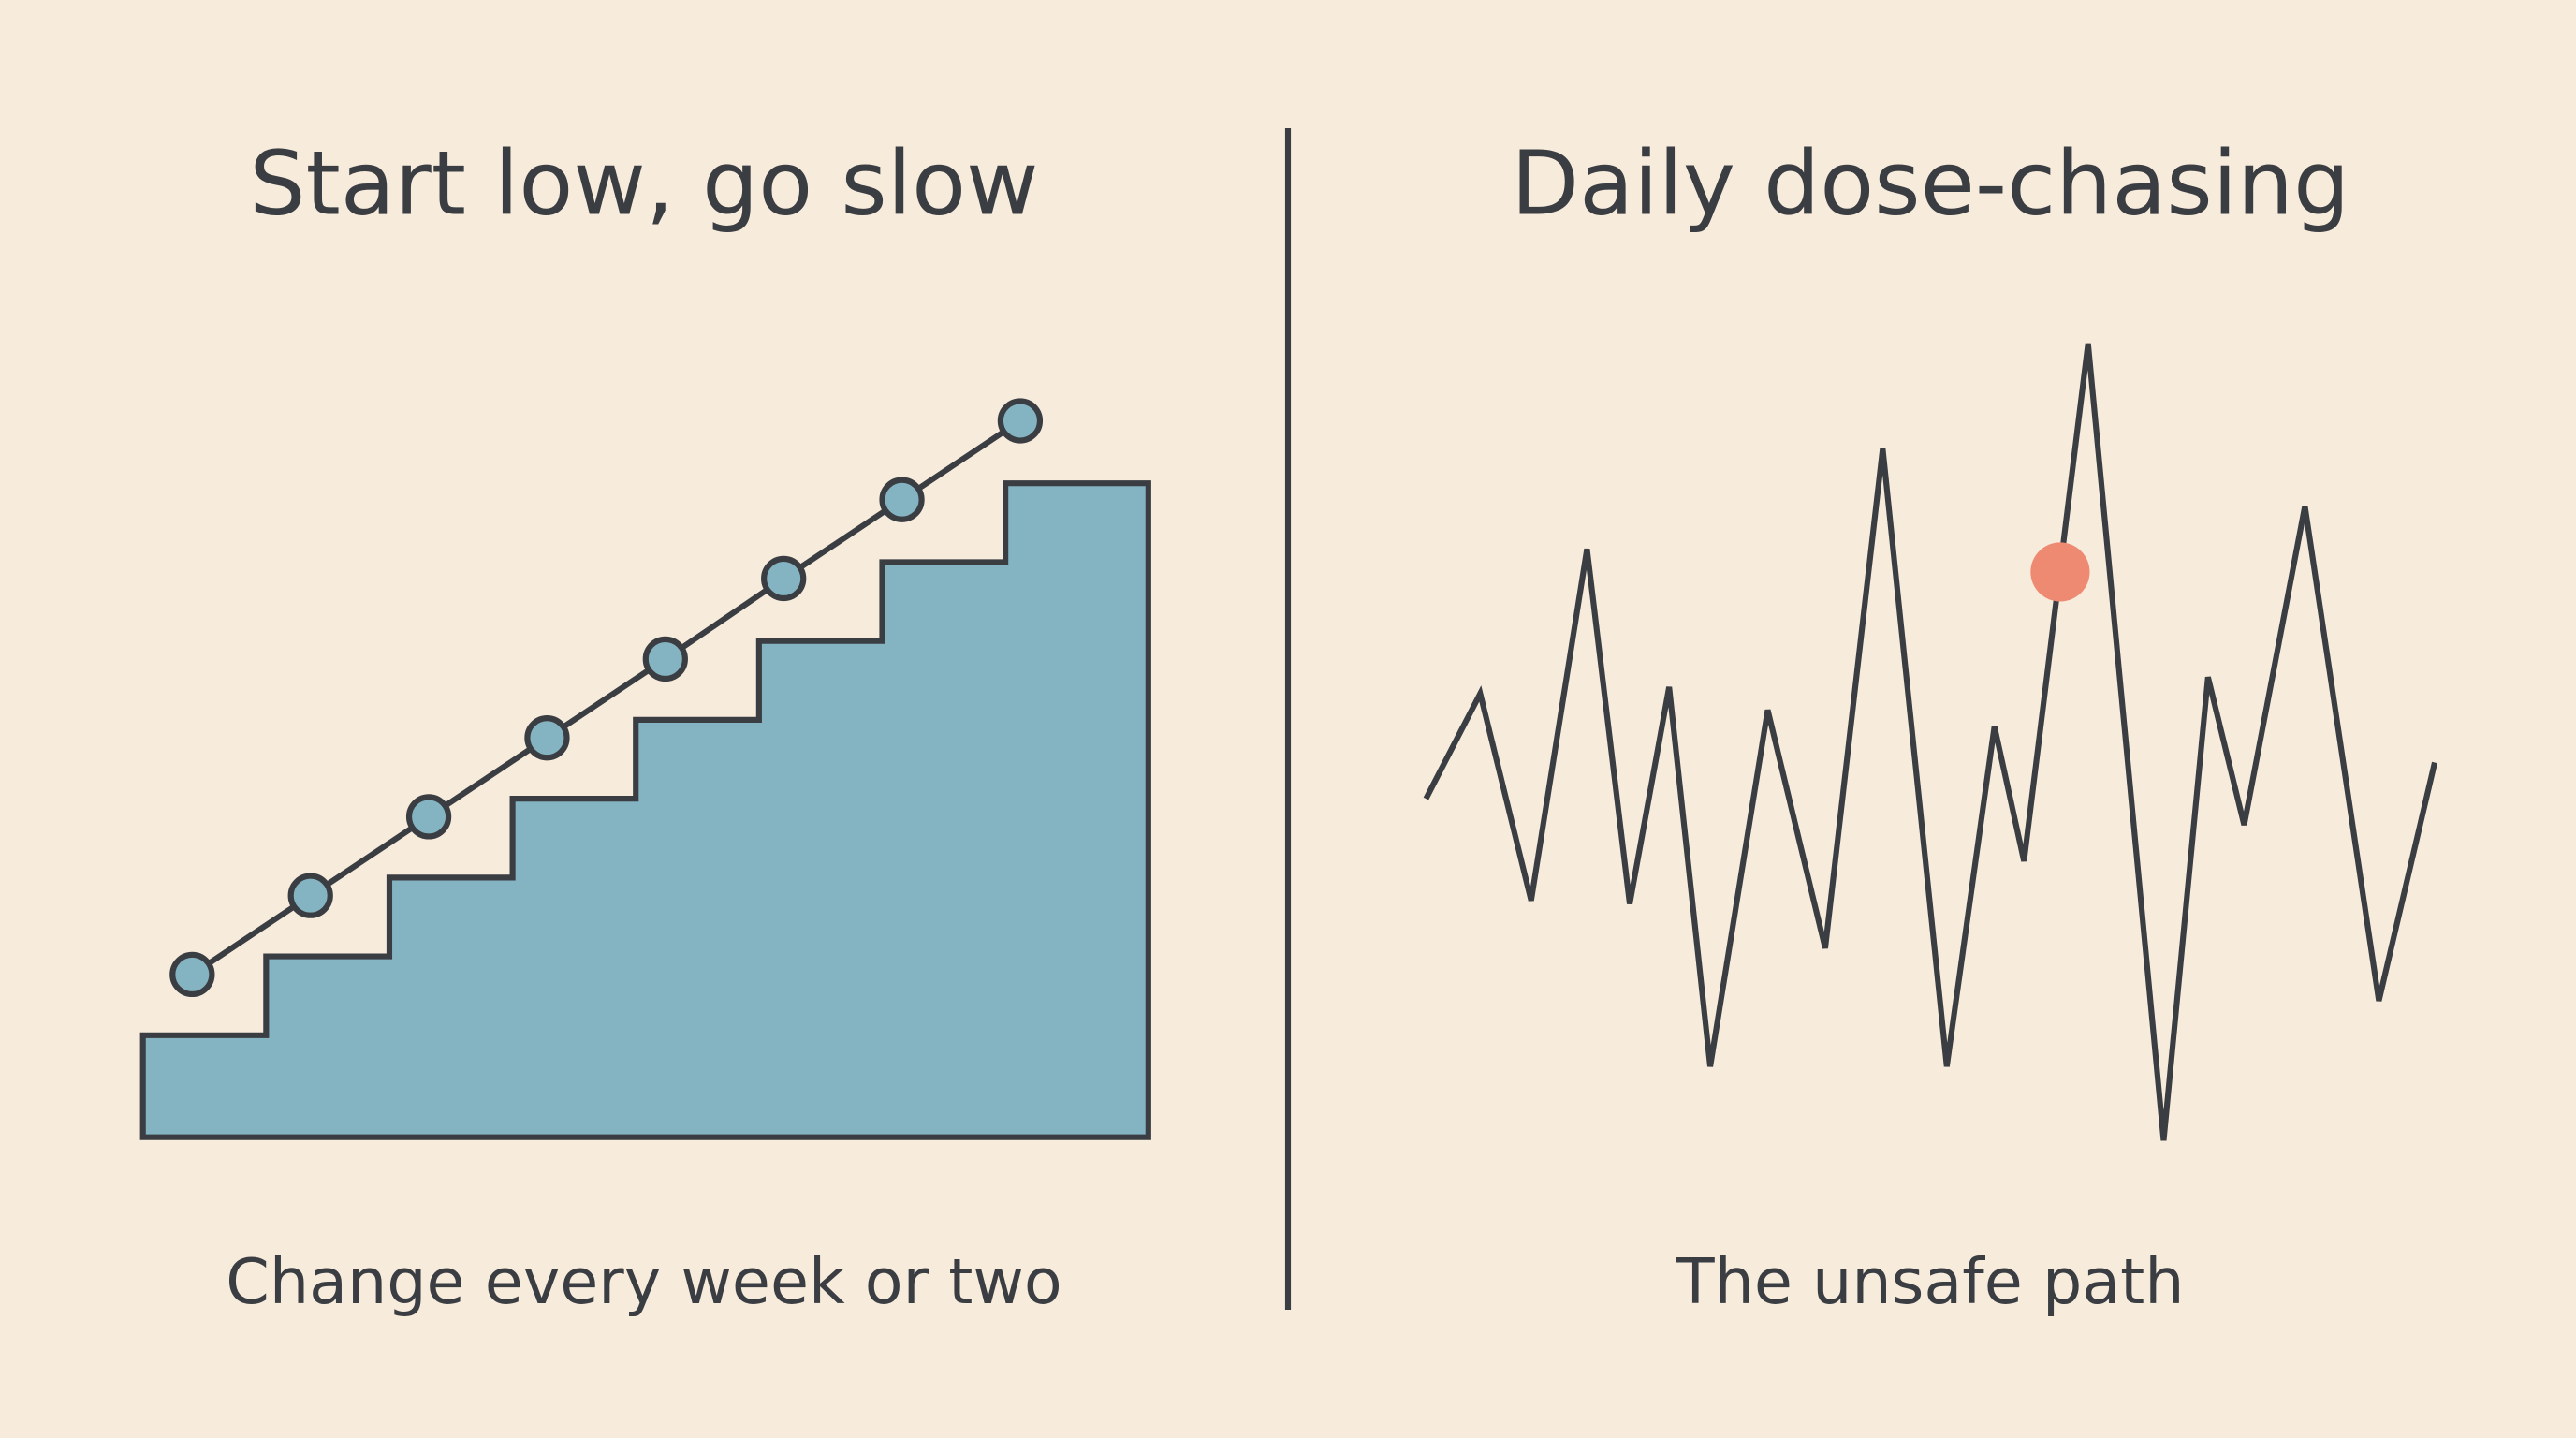  Describe the element at coordinates (643, 1281) in the screenshot. I see `panel-caption: Change every week or two` at that location.